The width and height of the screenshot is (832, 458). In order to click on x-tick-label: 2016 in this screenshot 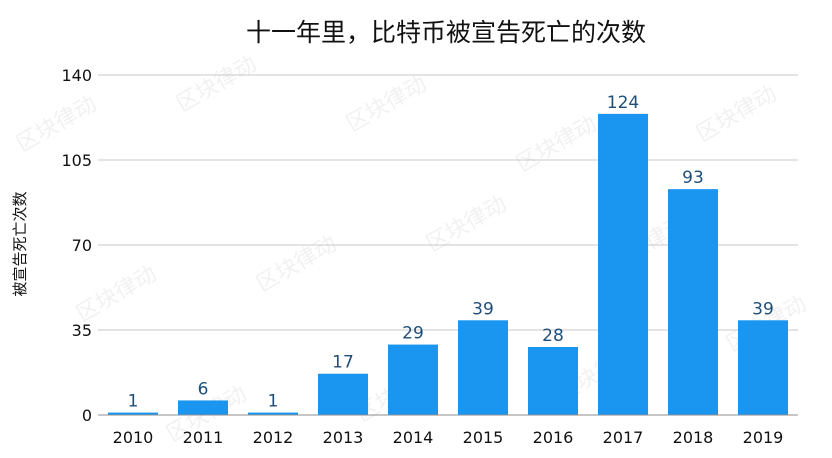, I will do `click(553, 437)`.